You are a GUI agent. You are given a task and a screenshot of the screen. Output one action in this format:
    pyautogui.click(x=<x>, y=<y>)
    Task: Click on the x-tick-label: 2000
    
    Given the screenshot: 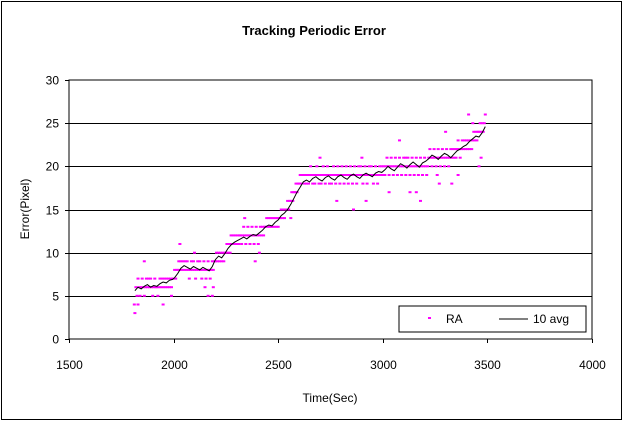 What is the action you would take?
    pyautogui.click(x=174, y=365)
    